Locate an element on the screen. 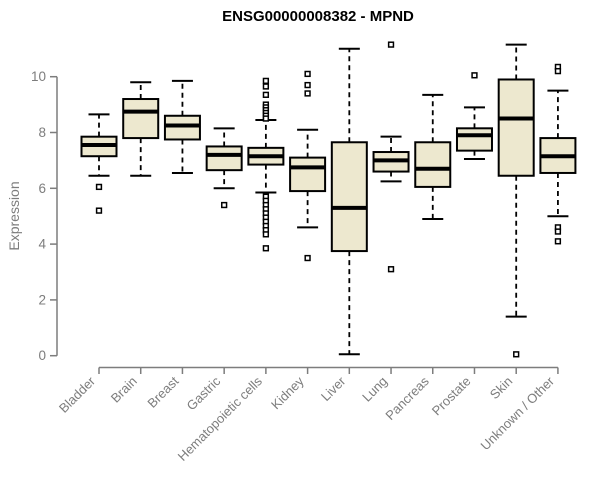 The width and height of the screenshot is (600, 500). boxplot-unknown-other is located at coordinates (558, 154).